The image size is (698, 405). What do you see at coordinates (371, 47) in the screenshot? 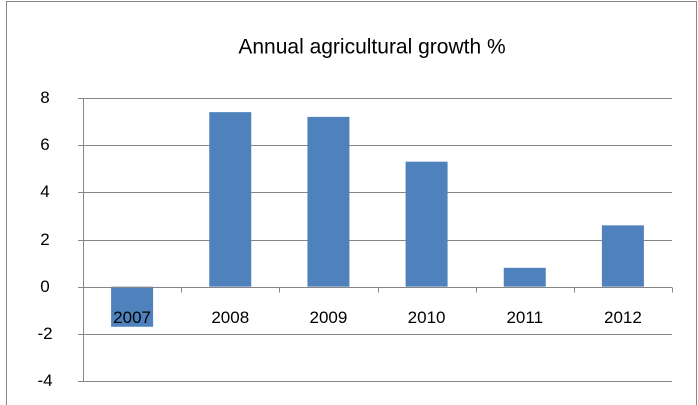
I see `chart-title: Annual agricultural growth %` at bounding box center [371, 47].